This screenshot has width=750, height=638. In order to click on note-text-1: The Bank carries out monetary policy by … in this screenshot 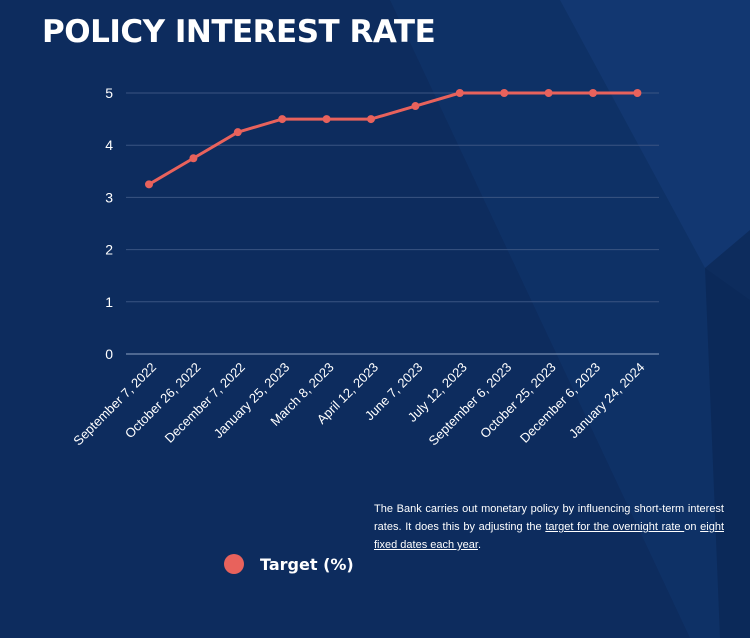, I will do `click(549, 518)`.